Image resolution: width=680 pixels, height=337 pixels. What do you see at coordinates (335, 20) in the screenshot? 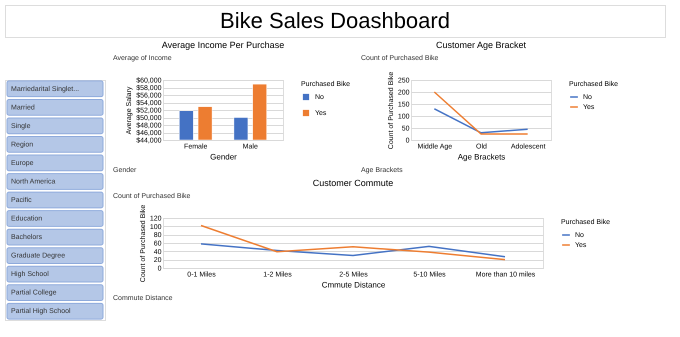
I see `text: Bike Sales Doashboard` at bounding box center [335, 20].